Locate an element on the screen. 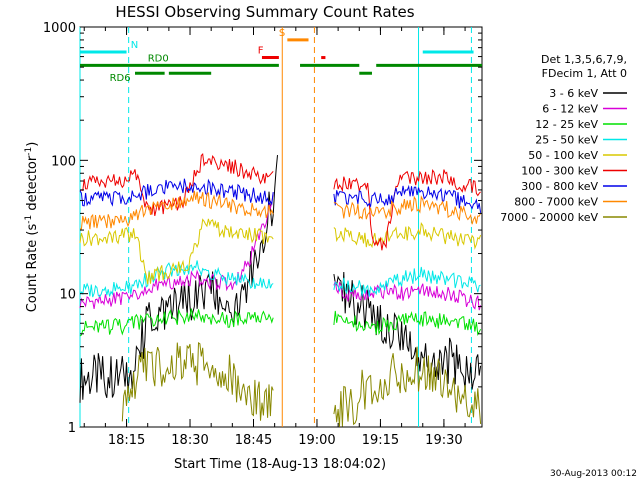 The height and width of the screenshot is (484, 640). y-tick-label: 100 is located at coordinates (63, 161).